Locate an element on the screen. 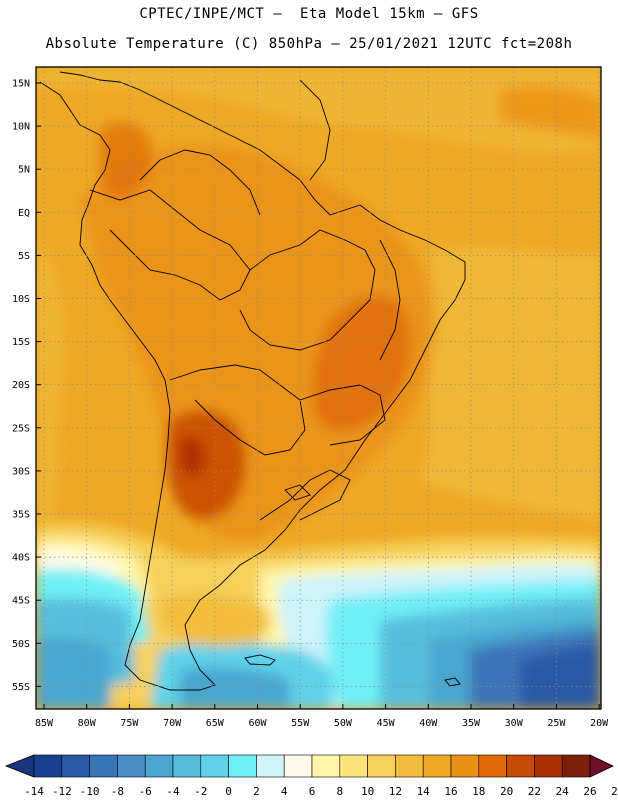 This screenshot has width=618, height=800. lat-label: 45S is located at coordinates (21, 601).